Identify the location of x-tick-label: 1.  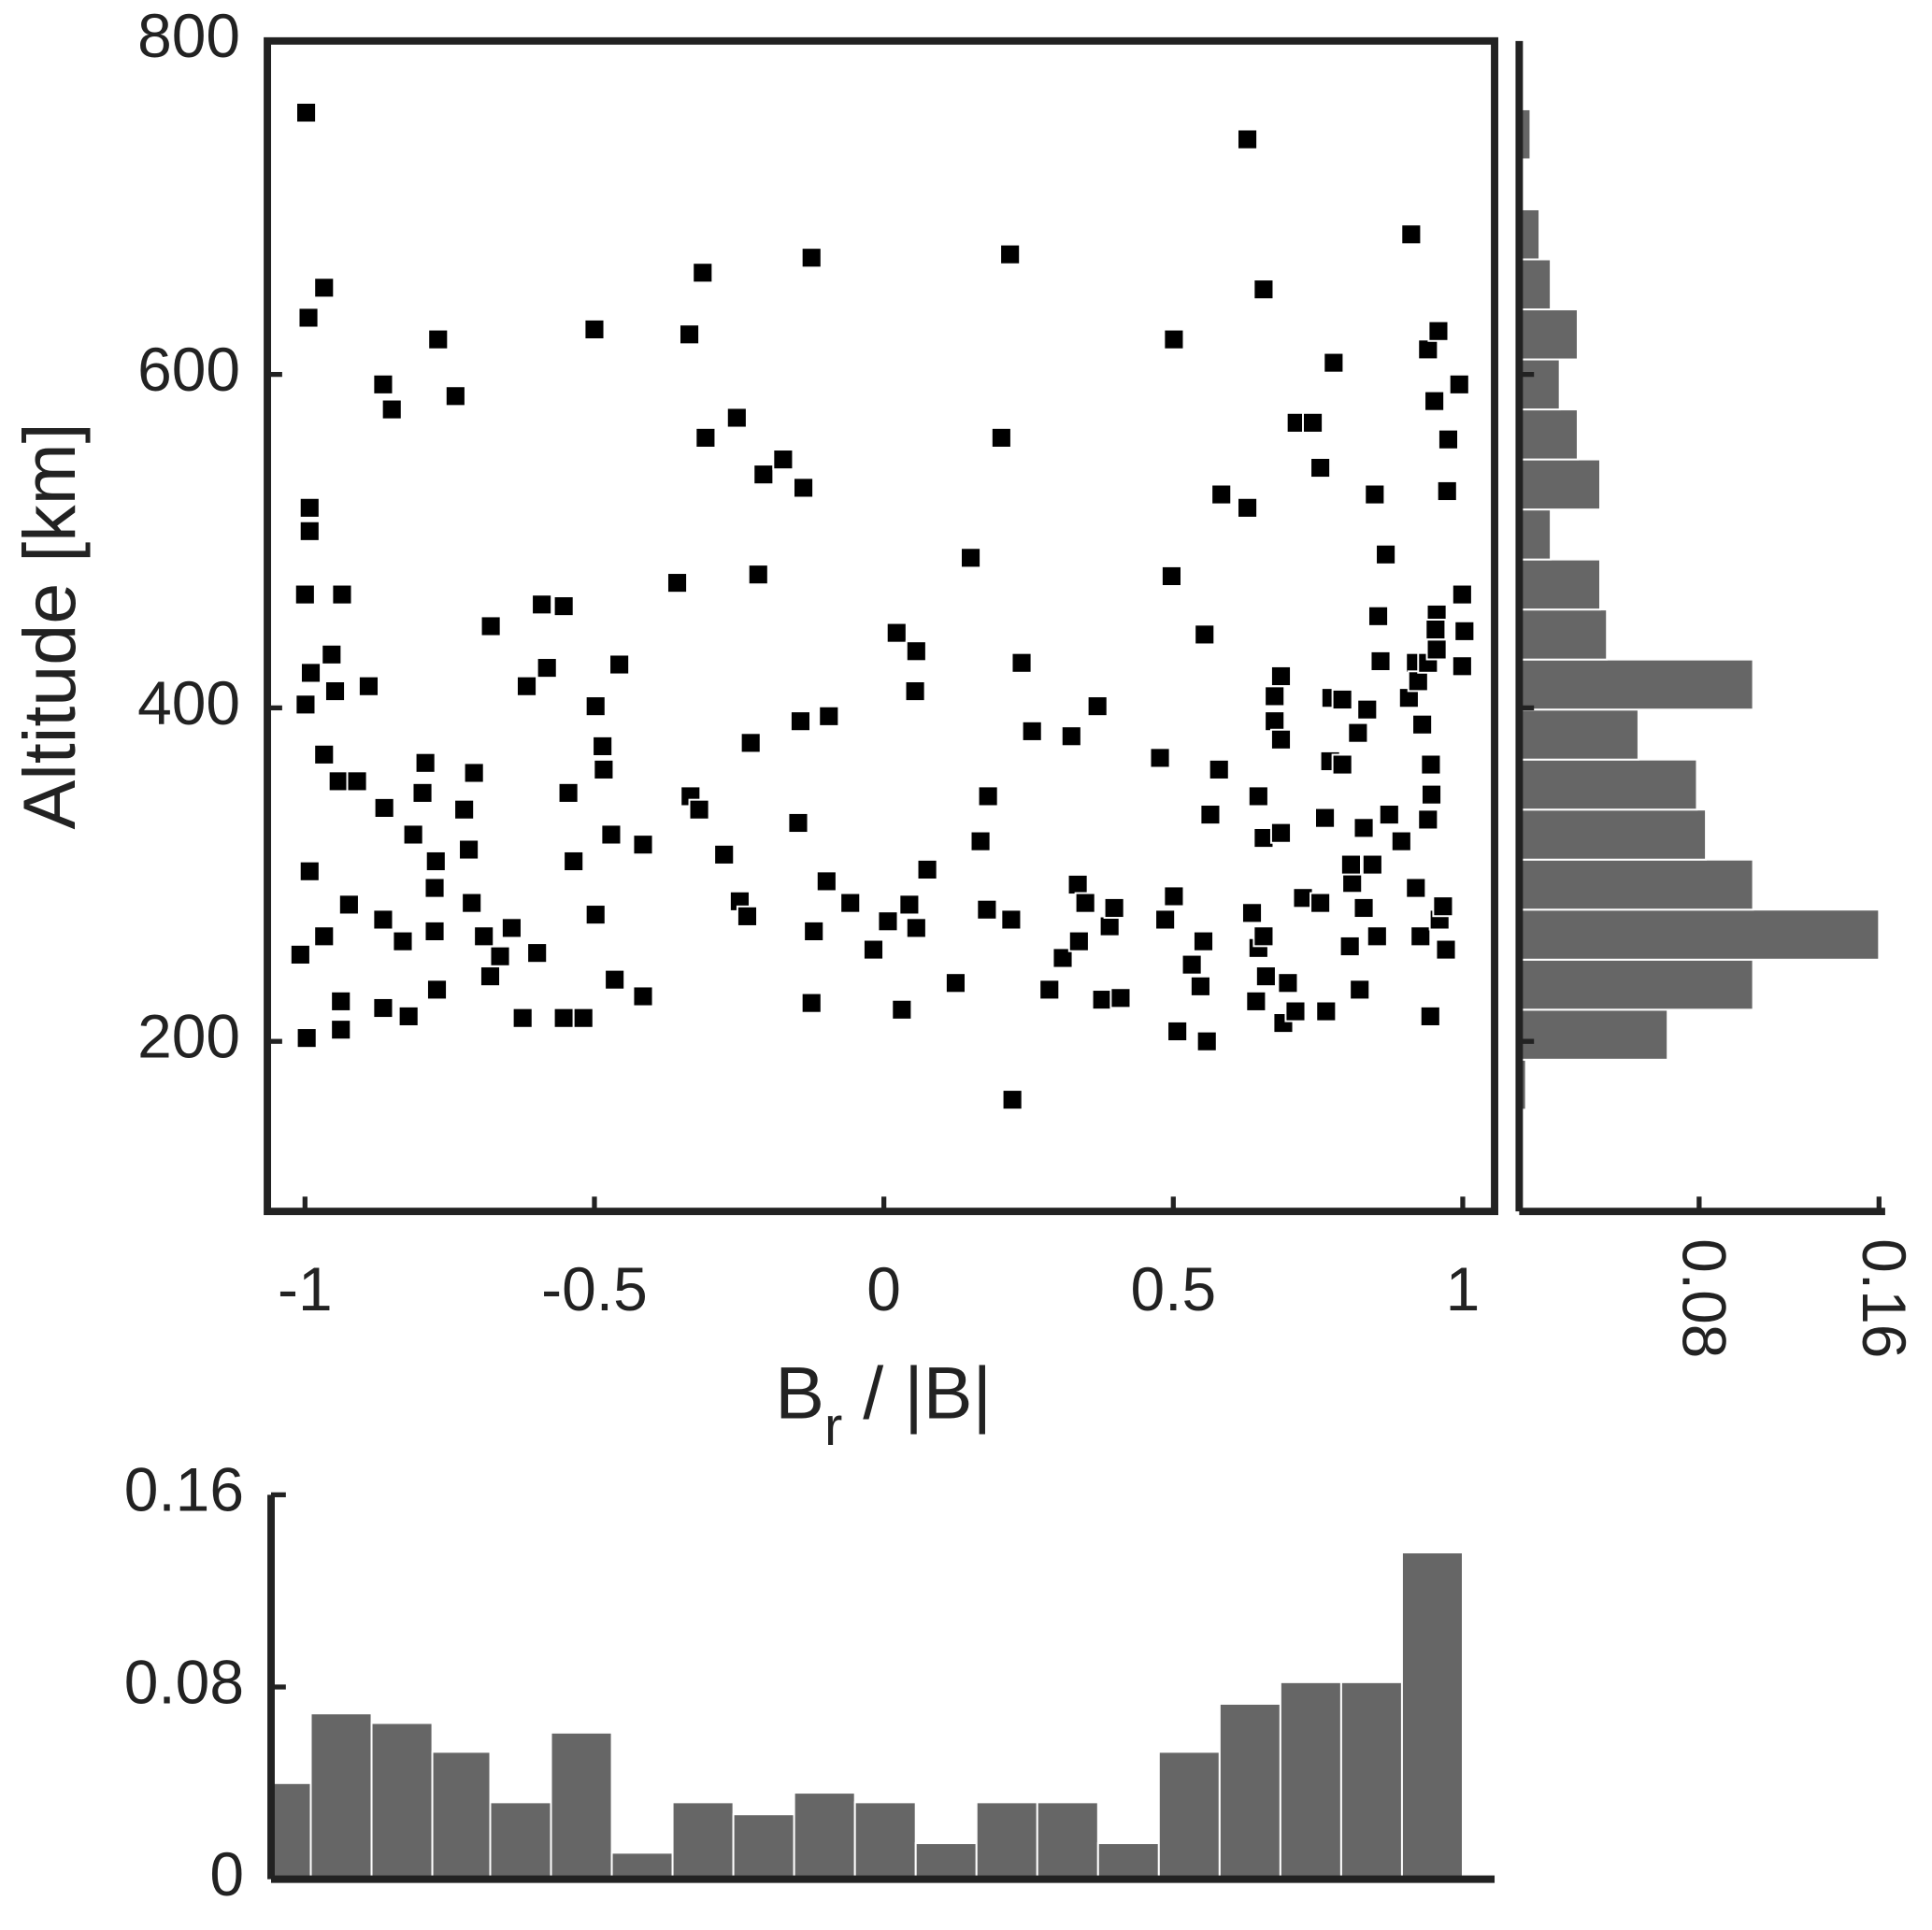
(1463, 1288).